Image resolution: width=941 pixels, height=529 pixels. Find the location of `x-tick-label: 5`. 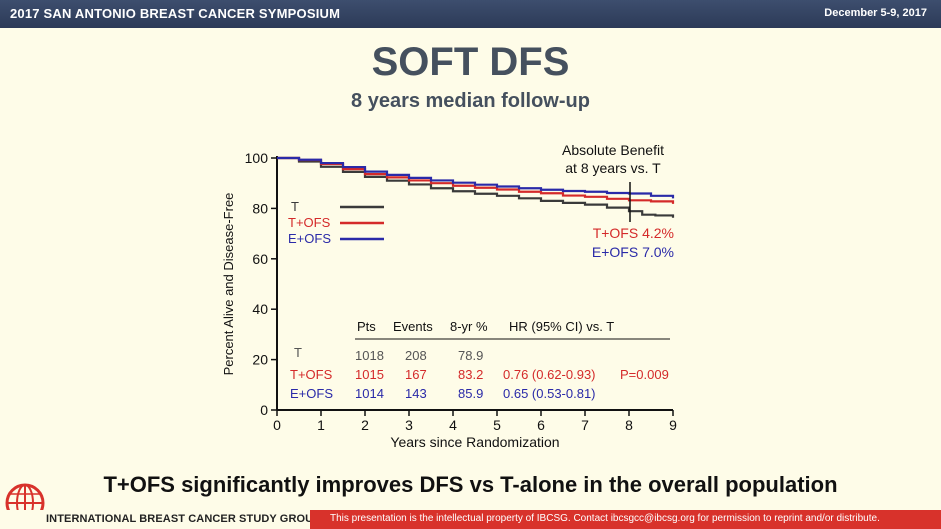

x-tick-label: 5 is located at coordinates (497, 425).